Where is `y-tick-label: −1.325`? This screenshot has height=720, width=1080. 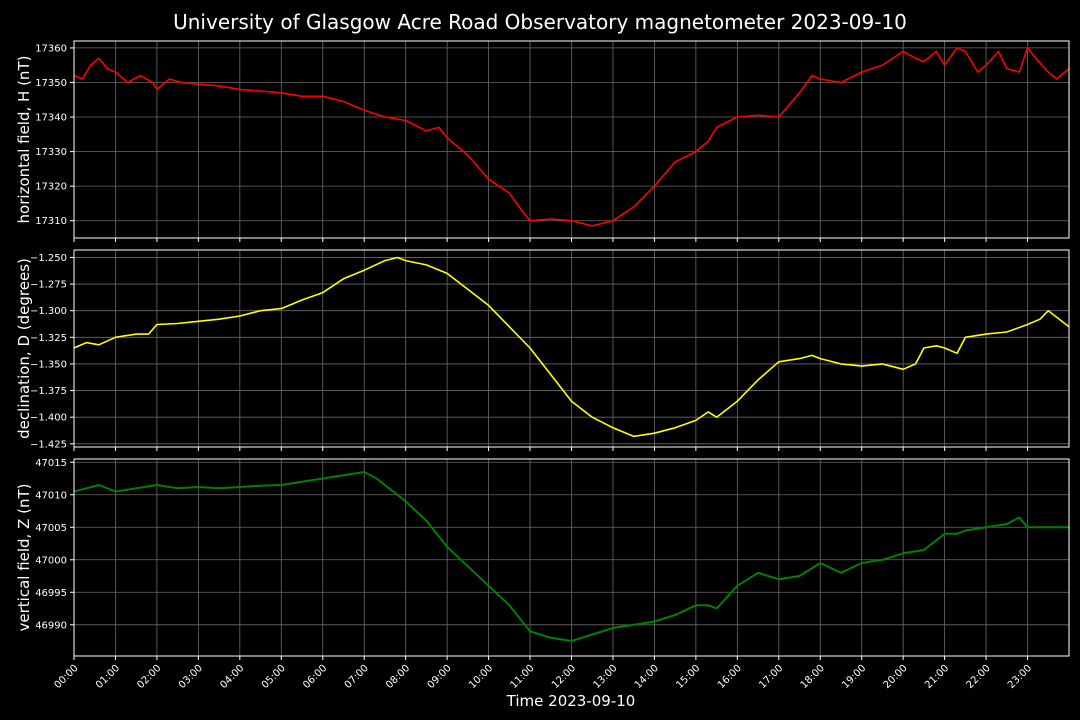
y-tick-label: −1.325 is located at coordinates (48, 338).